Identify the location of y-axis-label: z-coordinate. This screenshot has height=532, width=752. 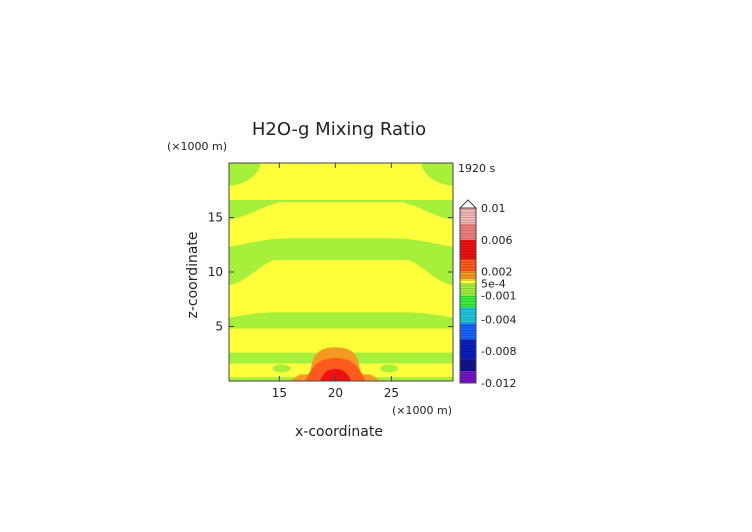
(193, 274).